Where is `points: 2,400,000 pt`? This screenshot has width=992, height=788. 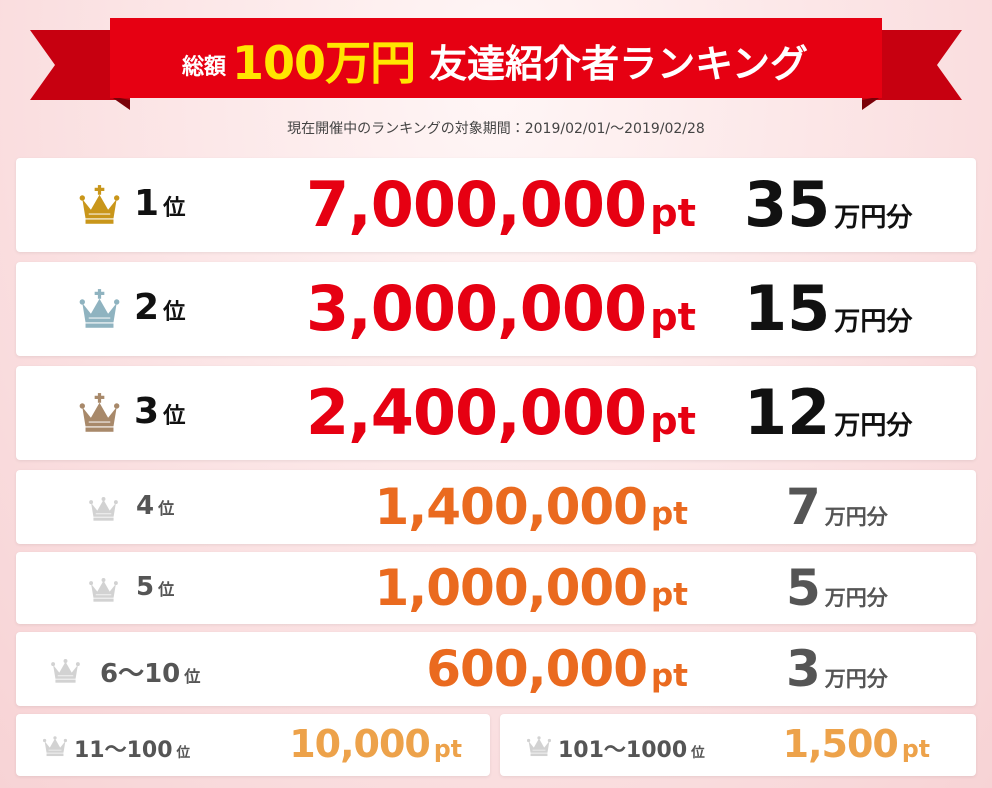
points: 2,400,000 pt is located at coordinates (501, 413).